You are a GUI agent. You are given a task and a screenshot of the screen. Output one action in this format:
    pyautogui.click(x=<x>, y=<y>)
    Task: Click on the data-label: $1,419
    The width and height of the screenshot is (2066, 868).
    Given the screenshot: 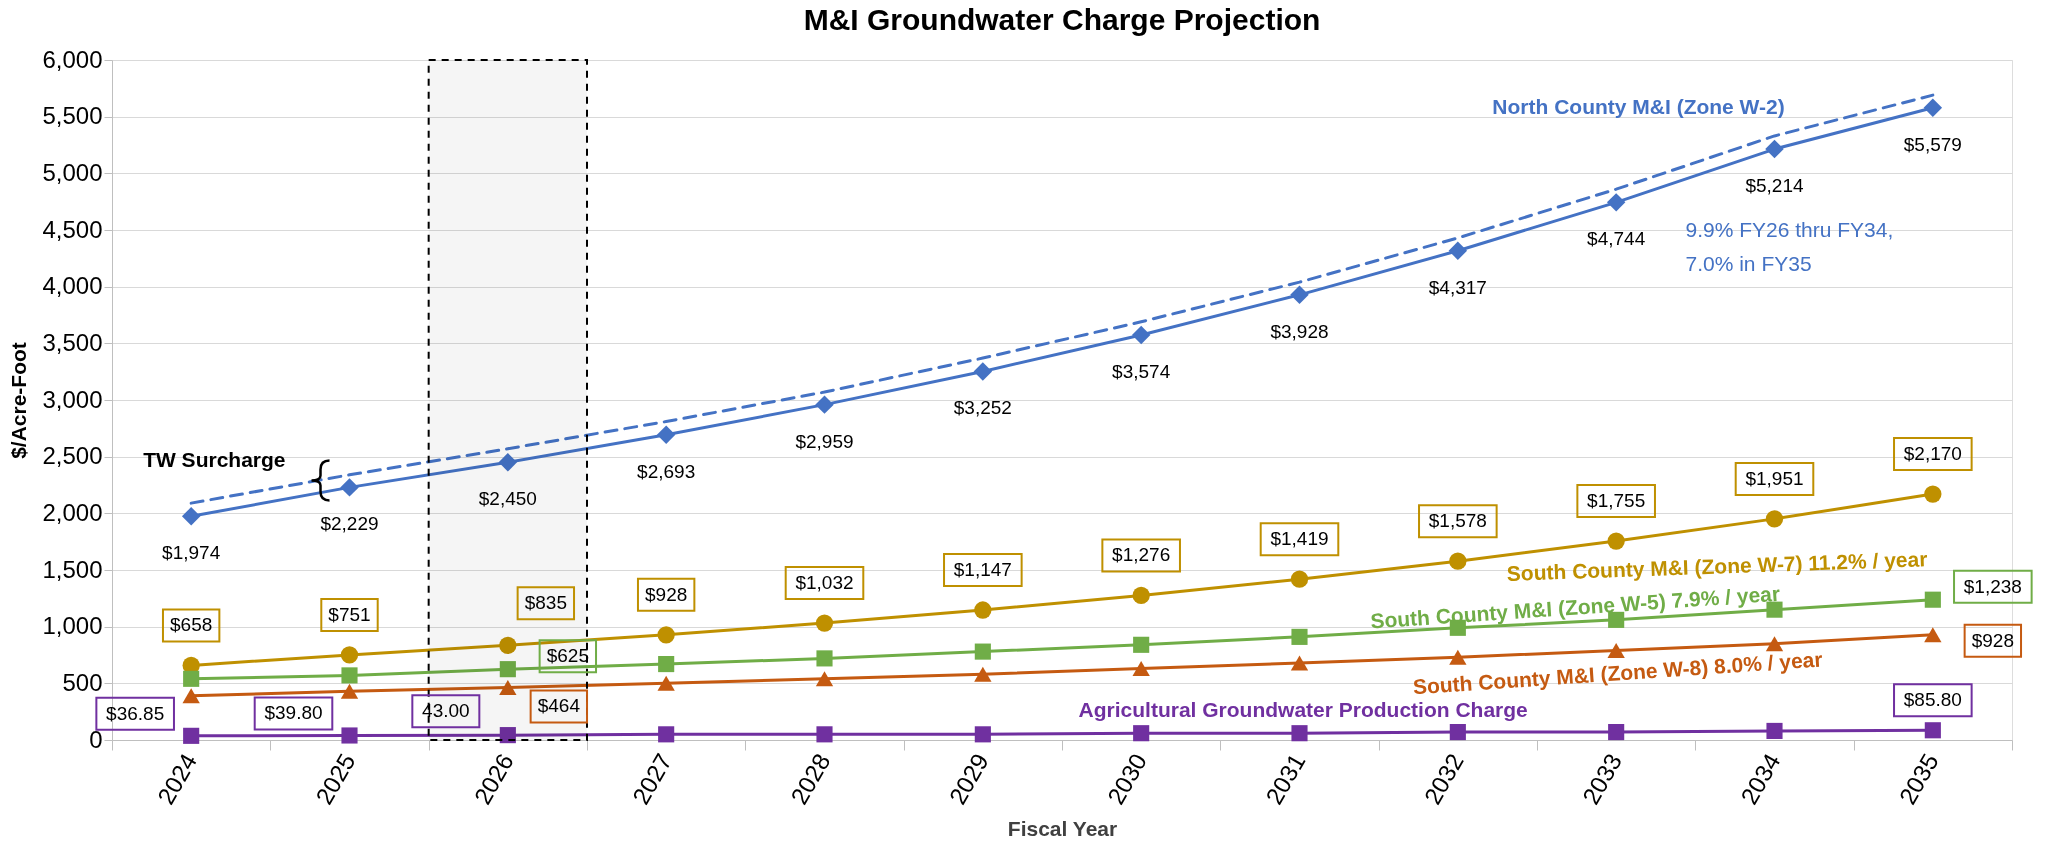 What is the action you would take?
    pyautogui.click(x=1299, y=539)
    